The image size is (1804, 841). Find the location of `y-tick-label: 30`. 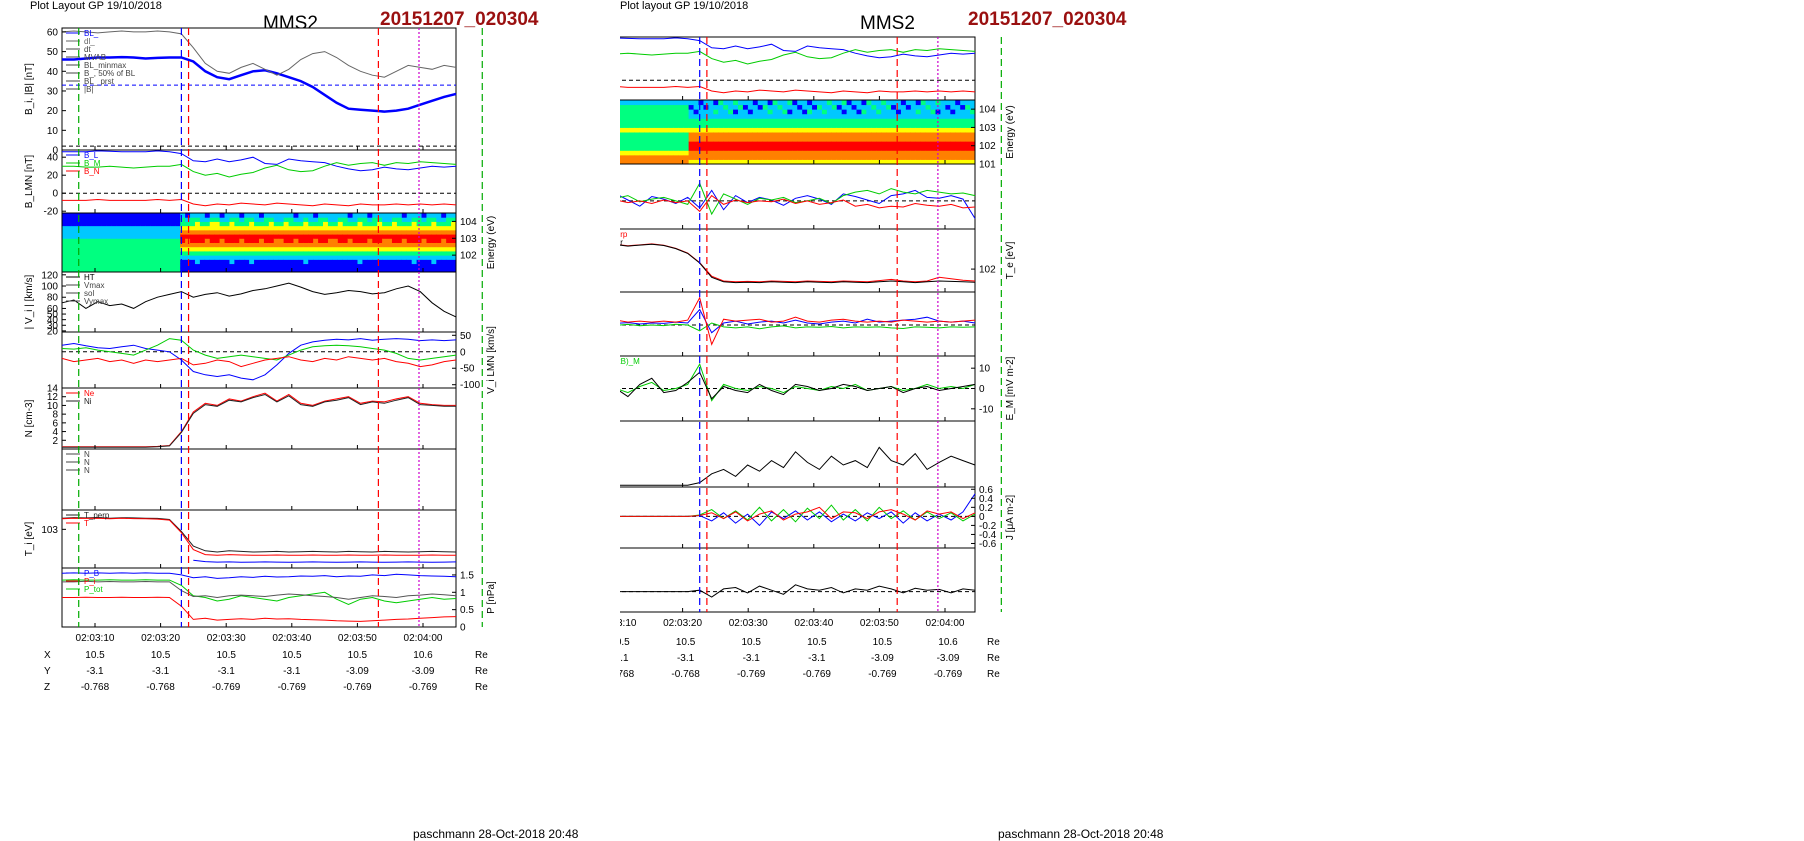

y-tick-label: 30 is located at coordinates (53, 91).